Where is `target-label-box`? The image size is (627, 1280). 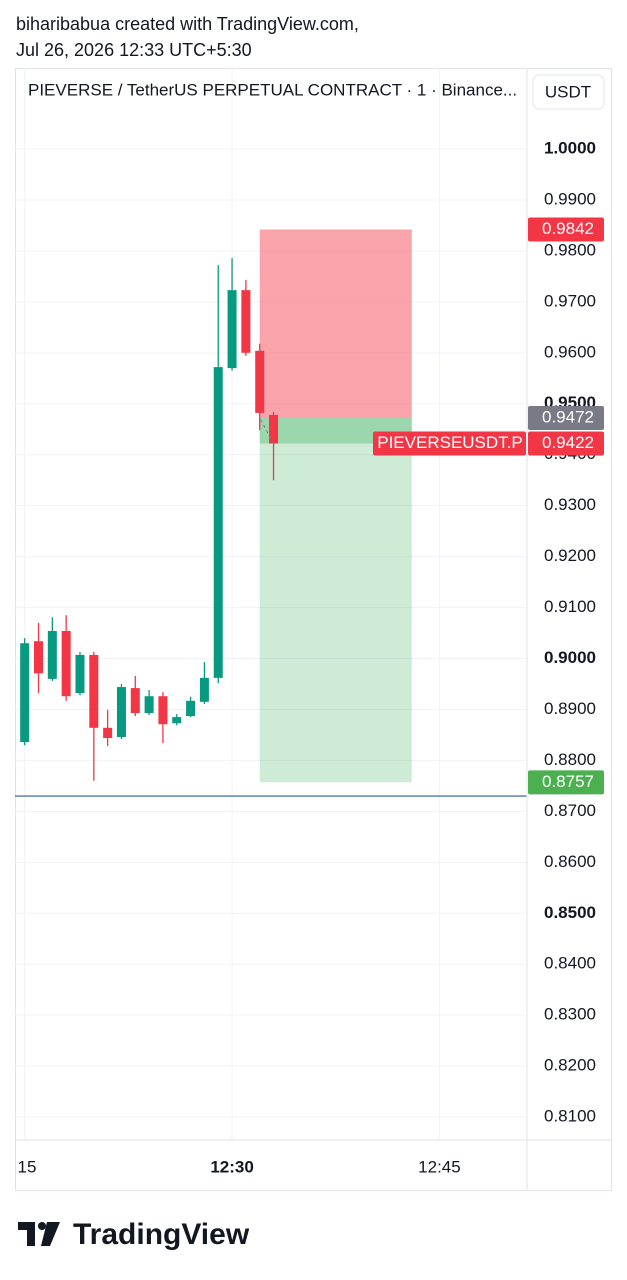
target-label-box is located at coordinates (566, 782).